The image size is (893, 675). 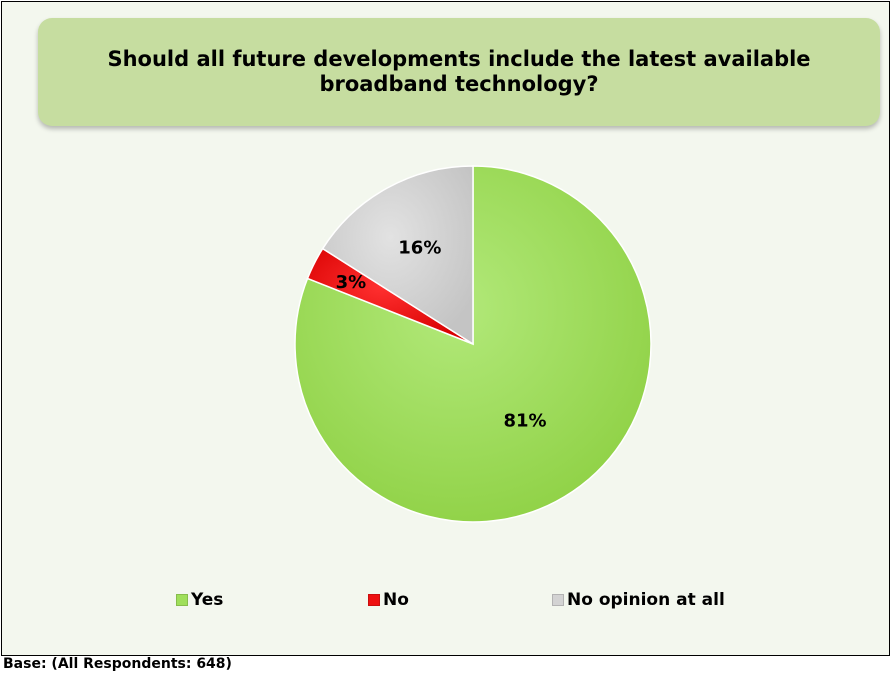 What do you see at coordinates (351, 282) in the screenshot?
I see `slice-label-no: 3%` at bounding box center [351, 282].